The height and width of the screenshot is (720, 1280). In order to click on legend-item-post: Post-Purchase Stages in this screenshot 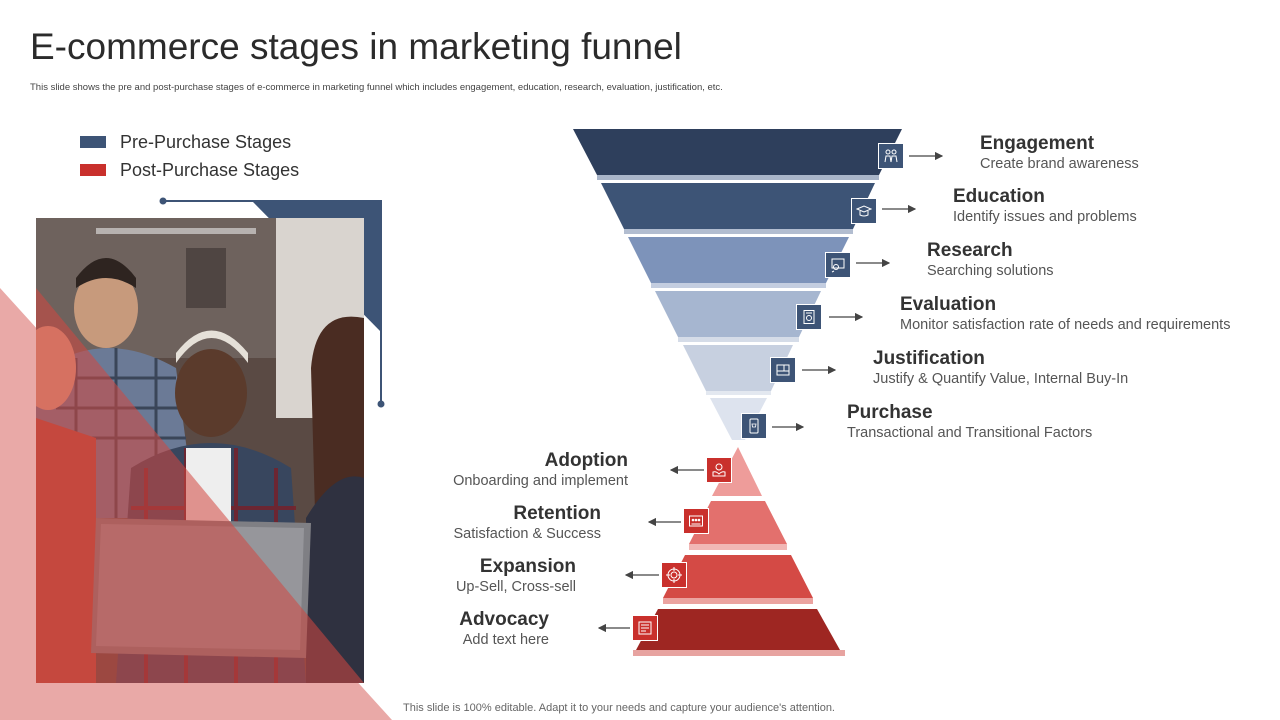, I will do `click(189, 170)`.